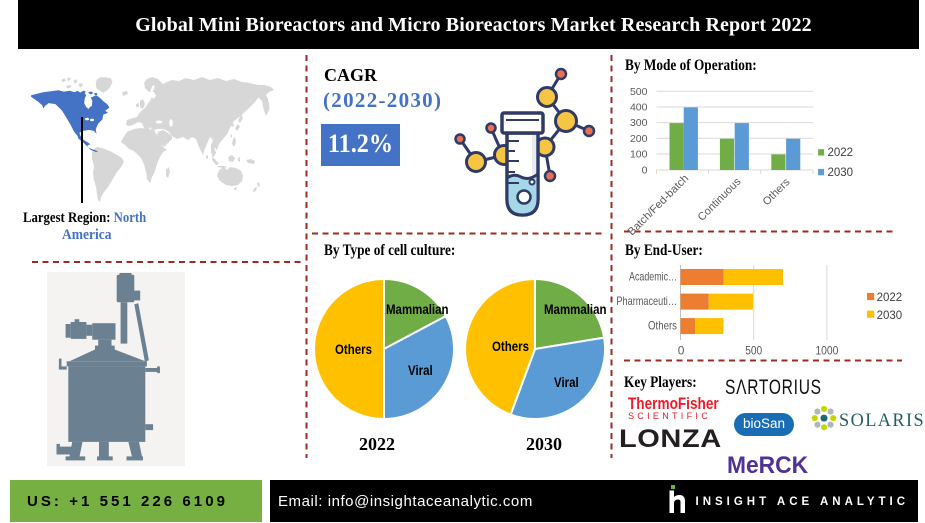 Image resolution: width=925 pixels, height=523 pixels. Describe the element at coordinates (720, 199) in the screenshot. I see `svg-text: Continuous` at that location.